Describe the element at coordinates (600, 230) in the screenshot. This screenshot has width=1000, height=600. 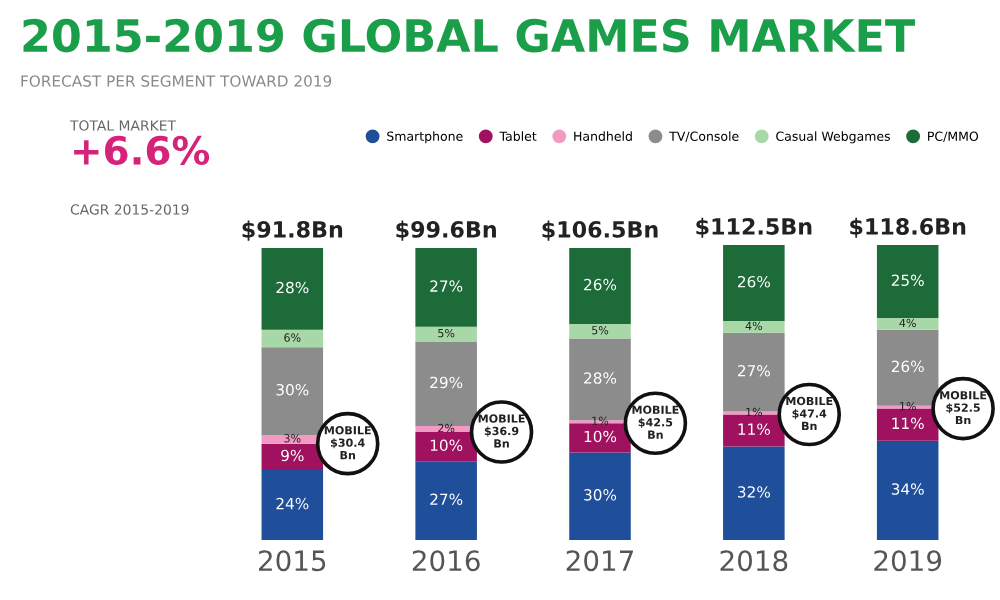
I see `annotation: $106.5Bn` at that location.